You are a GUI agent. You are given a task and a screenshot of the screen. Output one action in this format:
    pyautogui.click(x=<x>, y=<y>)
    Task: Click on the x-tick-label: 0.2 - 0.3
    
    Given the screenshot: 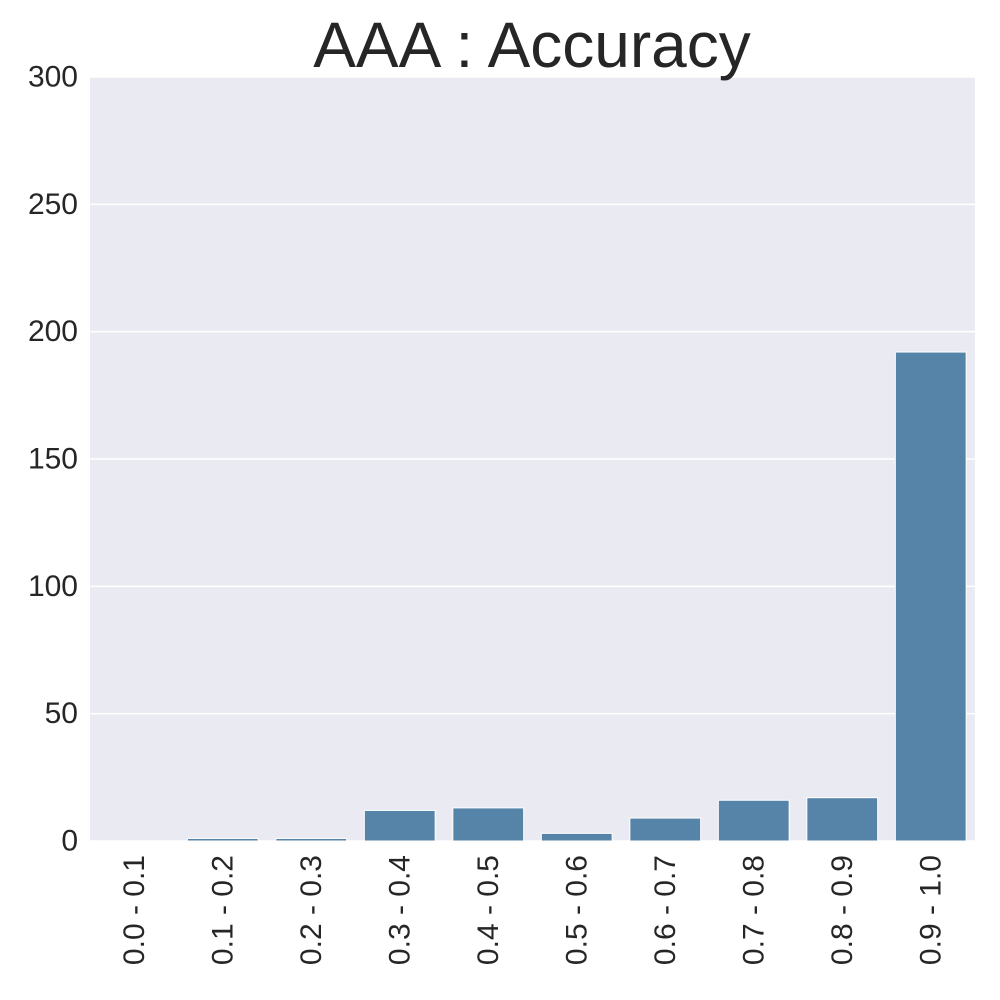 What is the action you would take?
    pyautogui.click(x=311, y=910)
    